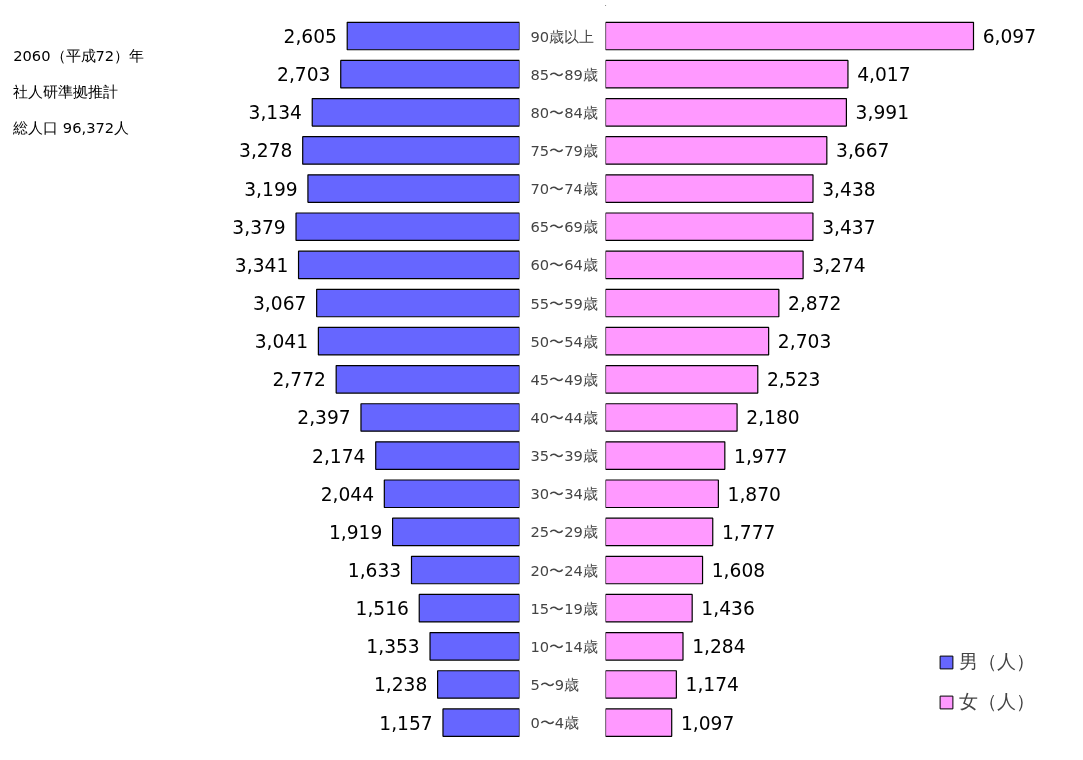 The image size is (1083, 760). What do you see at coordinates (754, 494) in the screenshot?
I see `data-label: 1,870` at bounding box center [754, 494].